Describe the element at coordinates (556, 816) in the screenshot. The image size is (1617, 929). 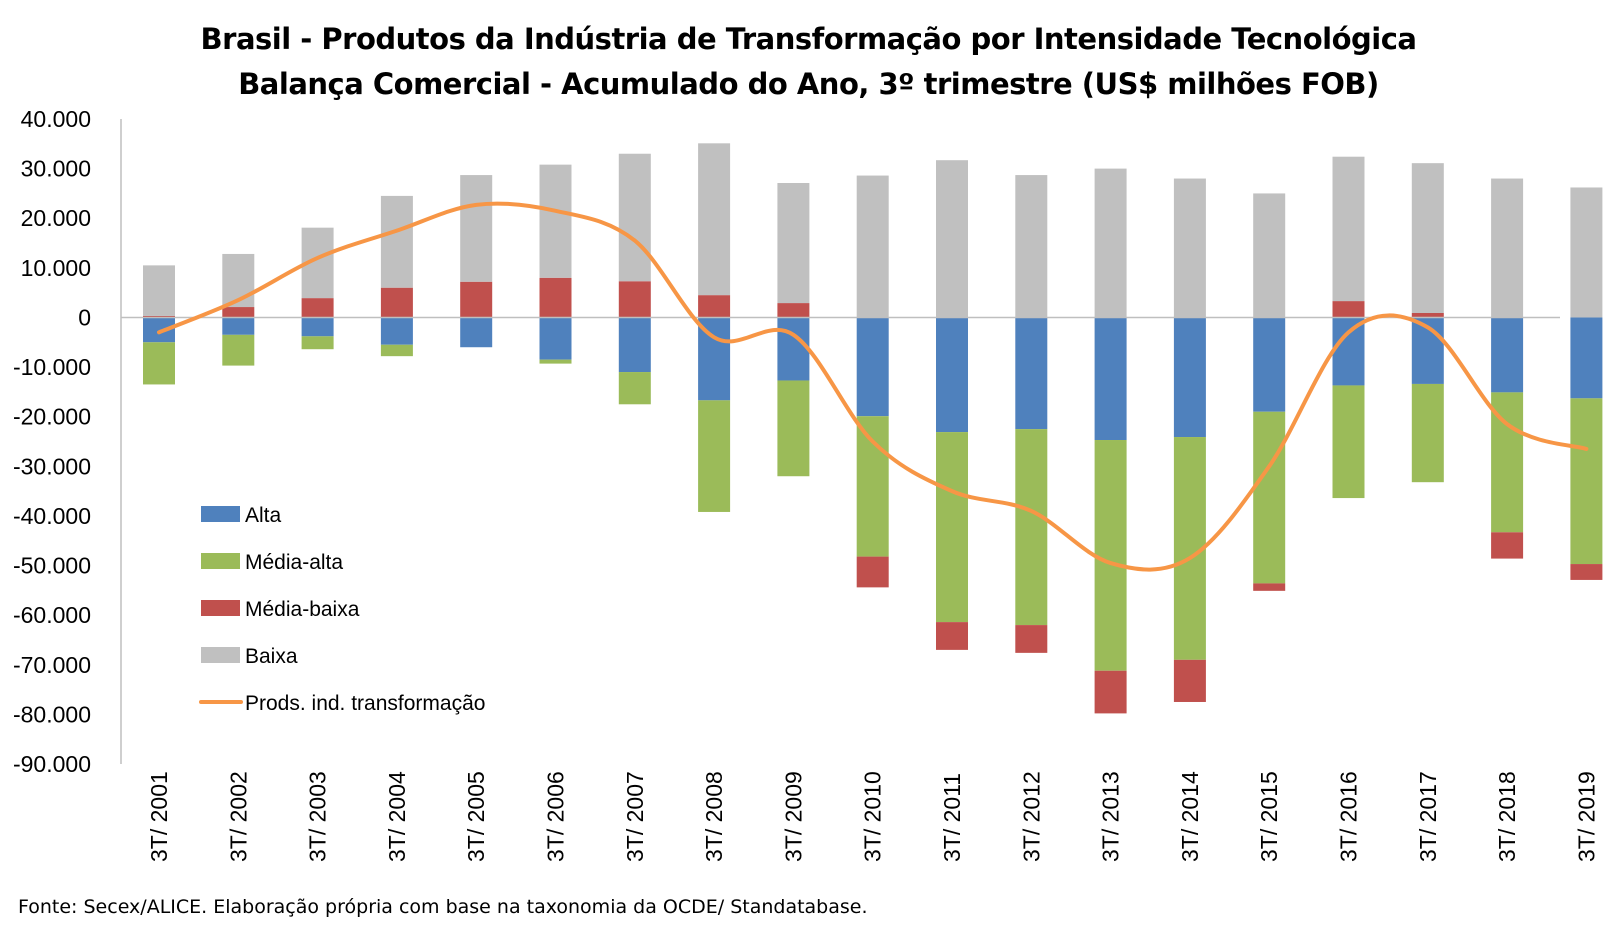
I see `x-tick-label: 3T/ 2006` at that location.